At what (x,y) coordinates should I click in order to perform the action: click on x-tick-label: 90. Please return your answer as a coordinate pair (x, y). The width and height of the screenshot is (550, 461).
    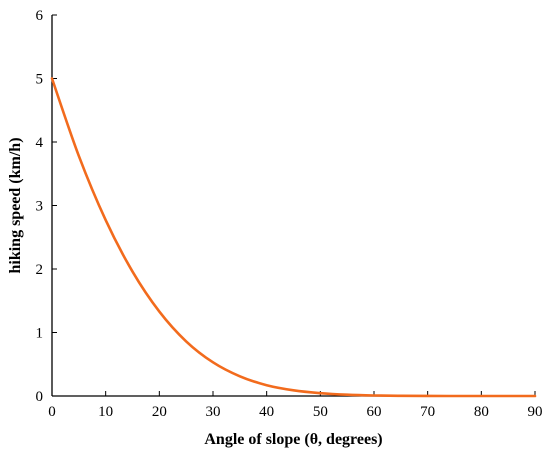
    Looking at the image, I should click on (535, 412).